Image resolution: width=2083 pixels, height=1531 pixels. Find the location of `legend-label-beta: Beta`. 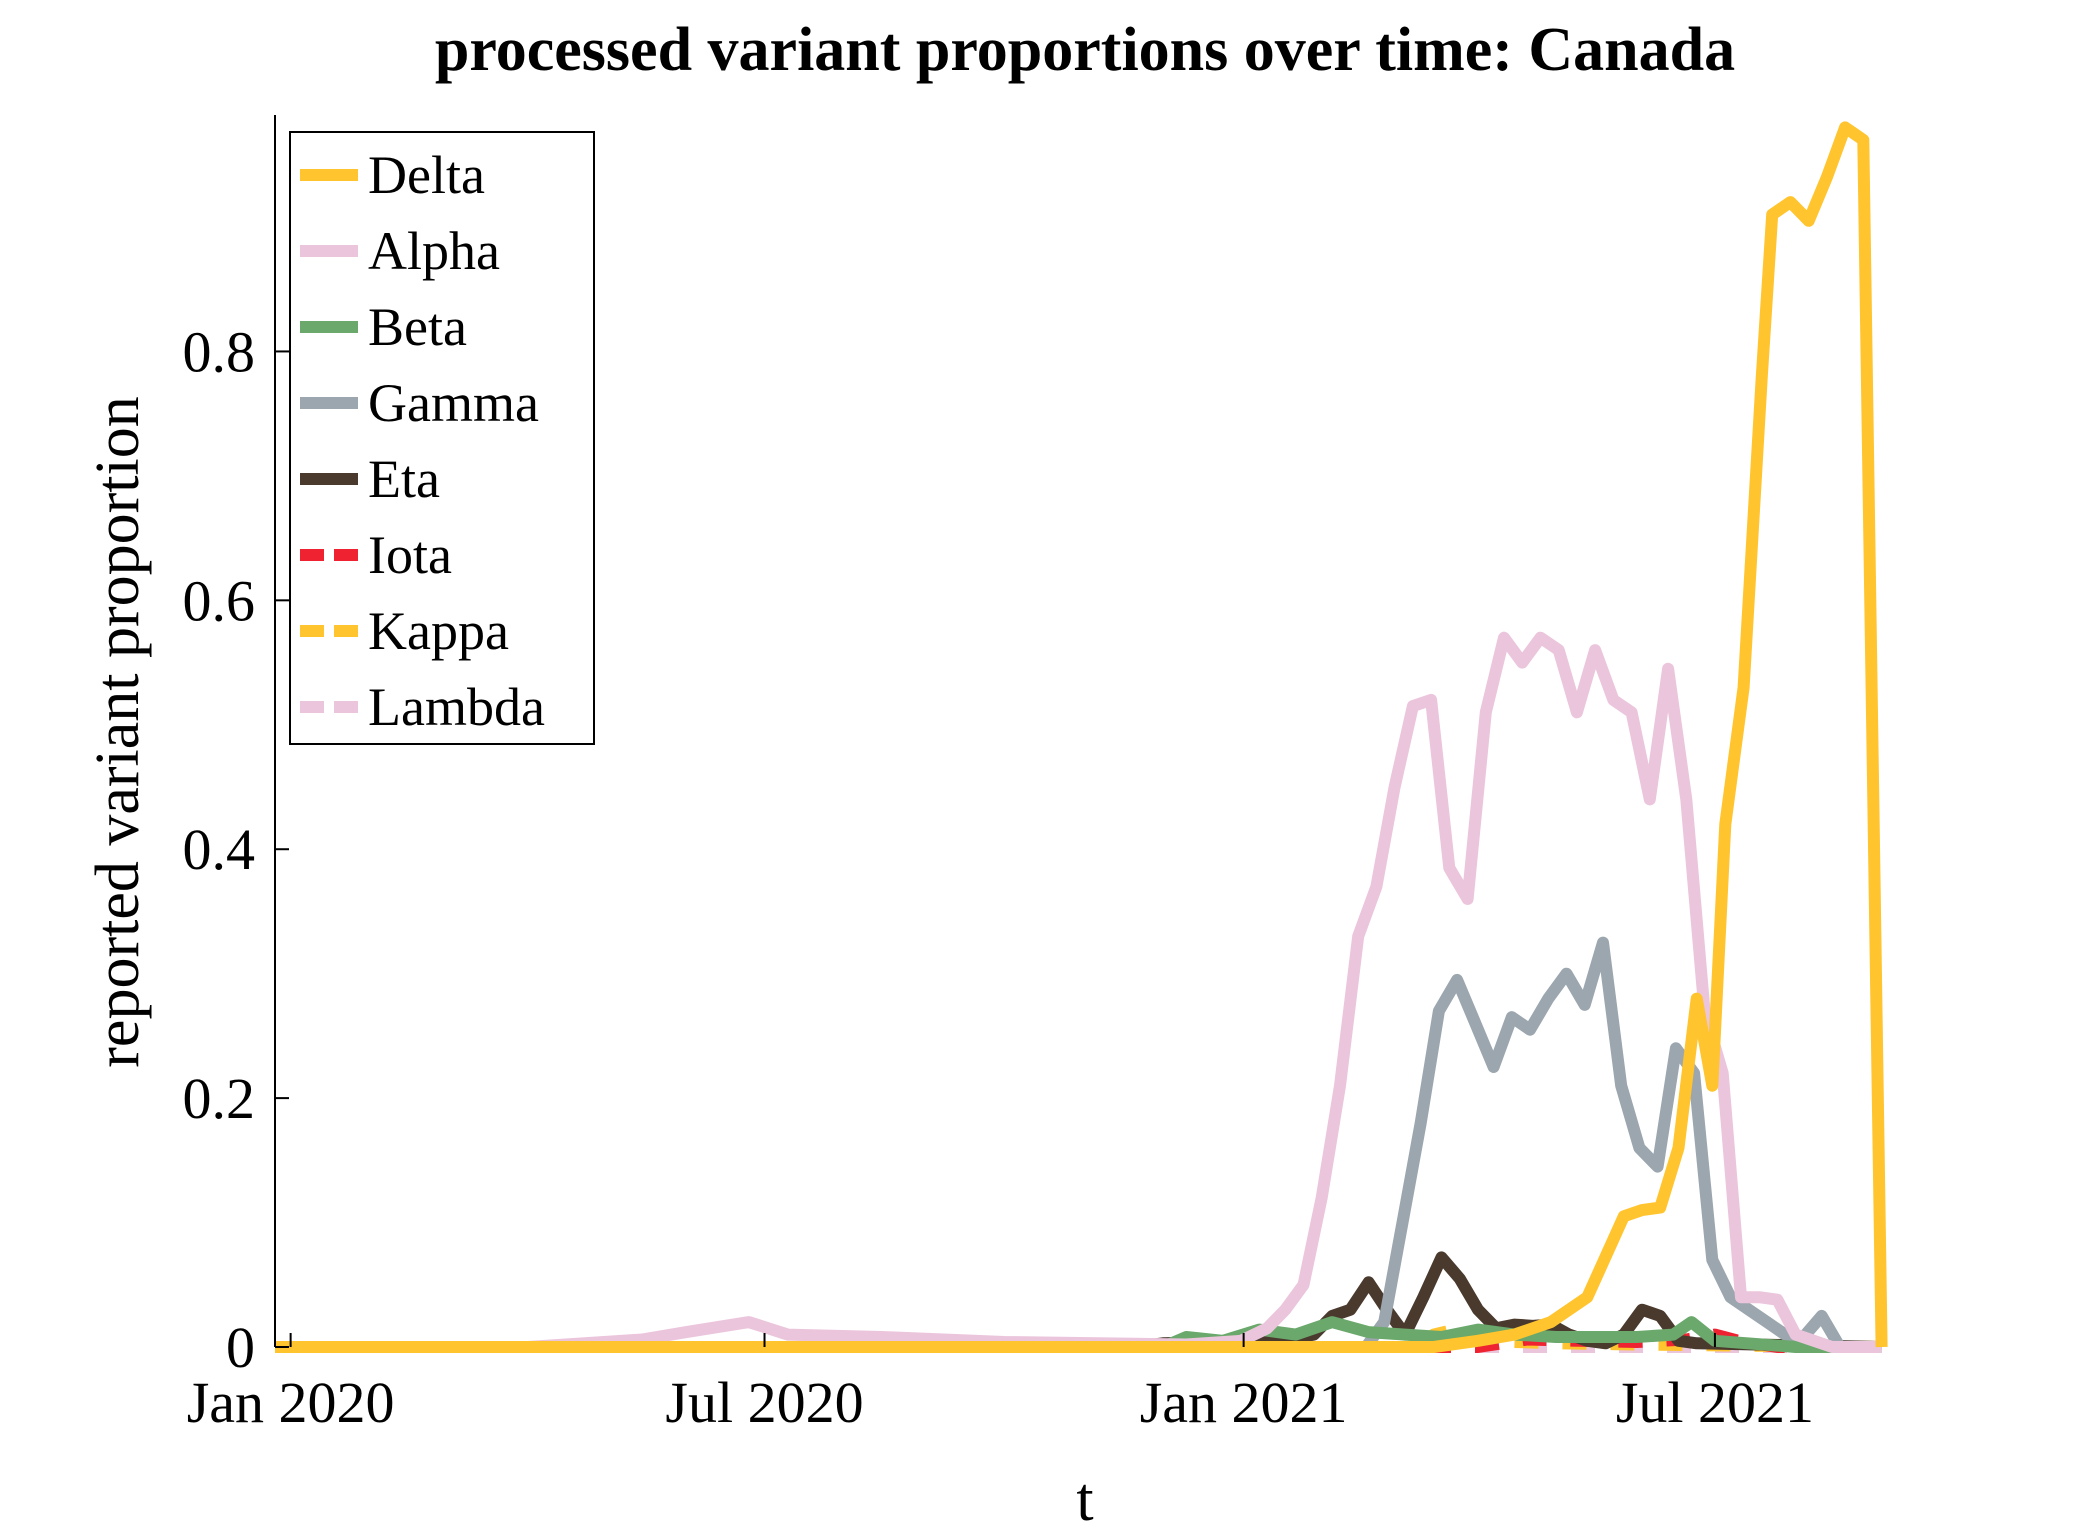

legend-label-beta: Beta is located at coordinates (417, 327).